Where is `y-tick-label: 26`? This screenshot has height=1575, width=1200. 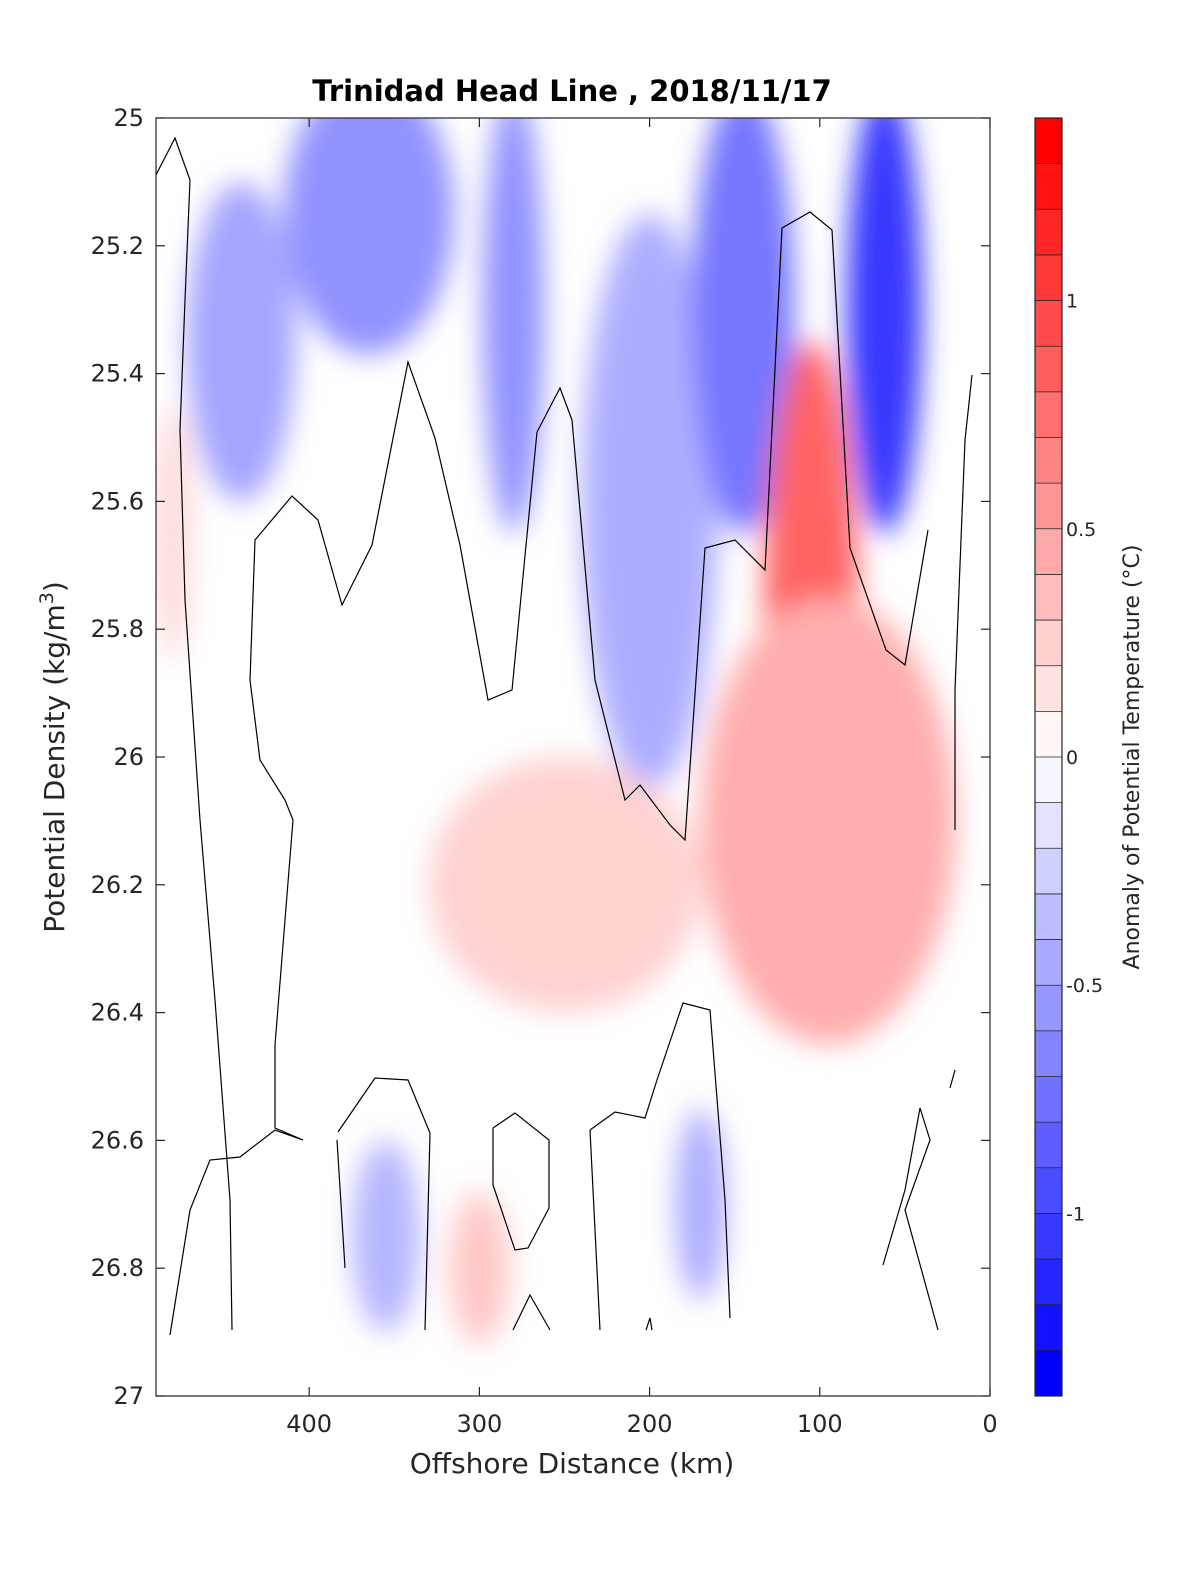 y-tick-label: 26 is located at coordinates (128, 757).